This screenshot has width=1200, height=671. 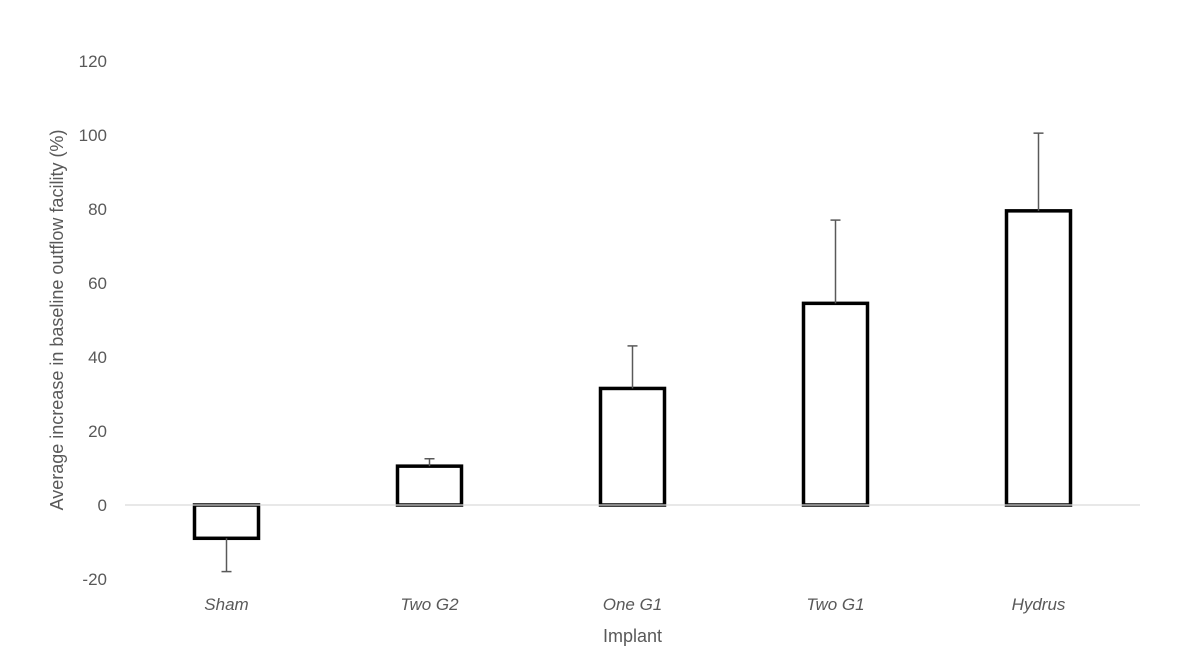 What do you see at coordinates (93, 61) in the screenshot?
I see `y-tick-label: 120` at bounding box center [93, 61].